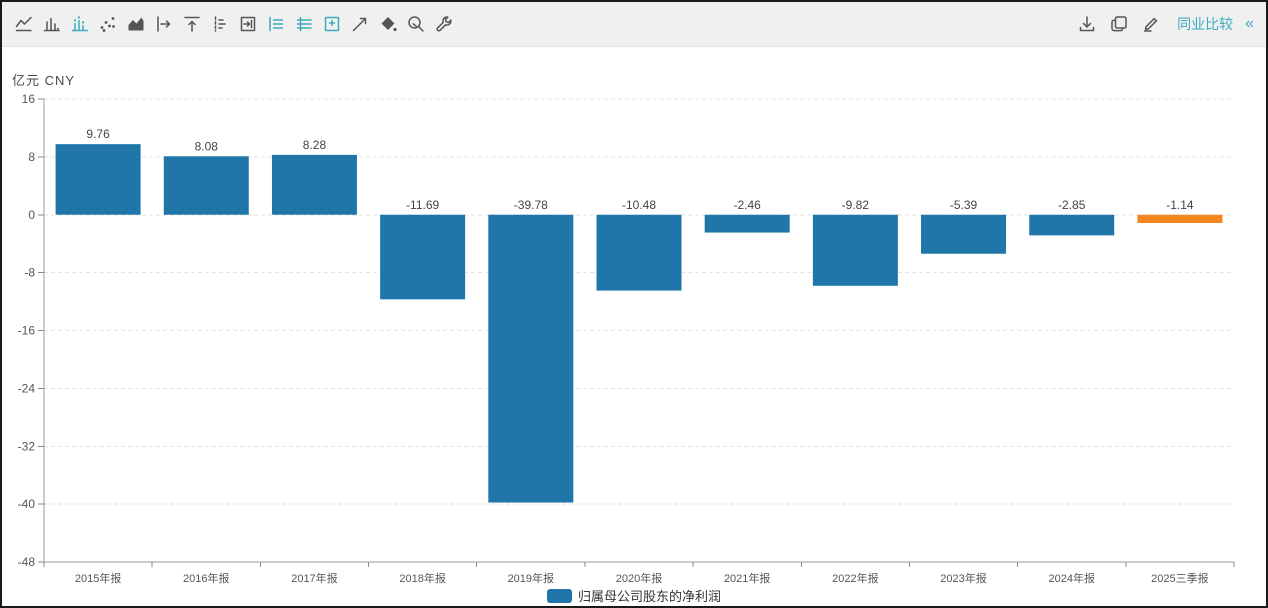 Image resolution: width=1268 pixels, height=608 pixels. Describe the element at coordinates (304, 24) in the screenshot. I see `legend-lines-icon` at that location.